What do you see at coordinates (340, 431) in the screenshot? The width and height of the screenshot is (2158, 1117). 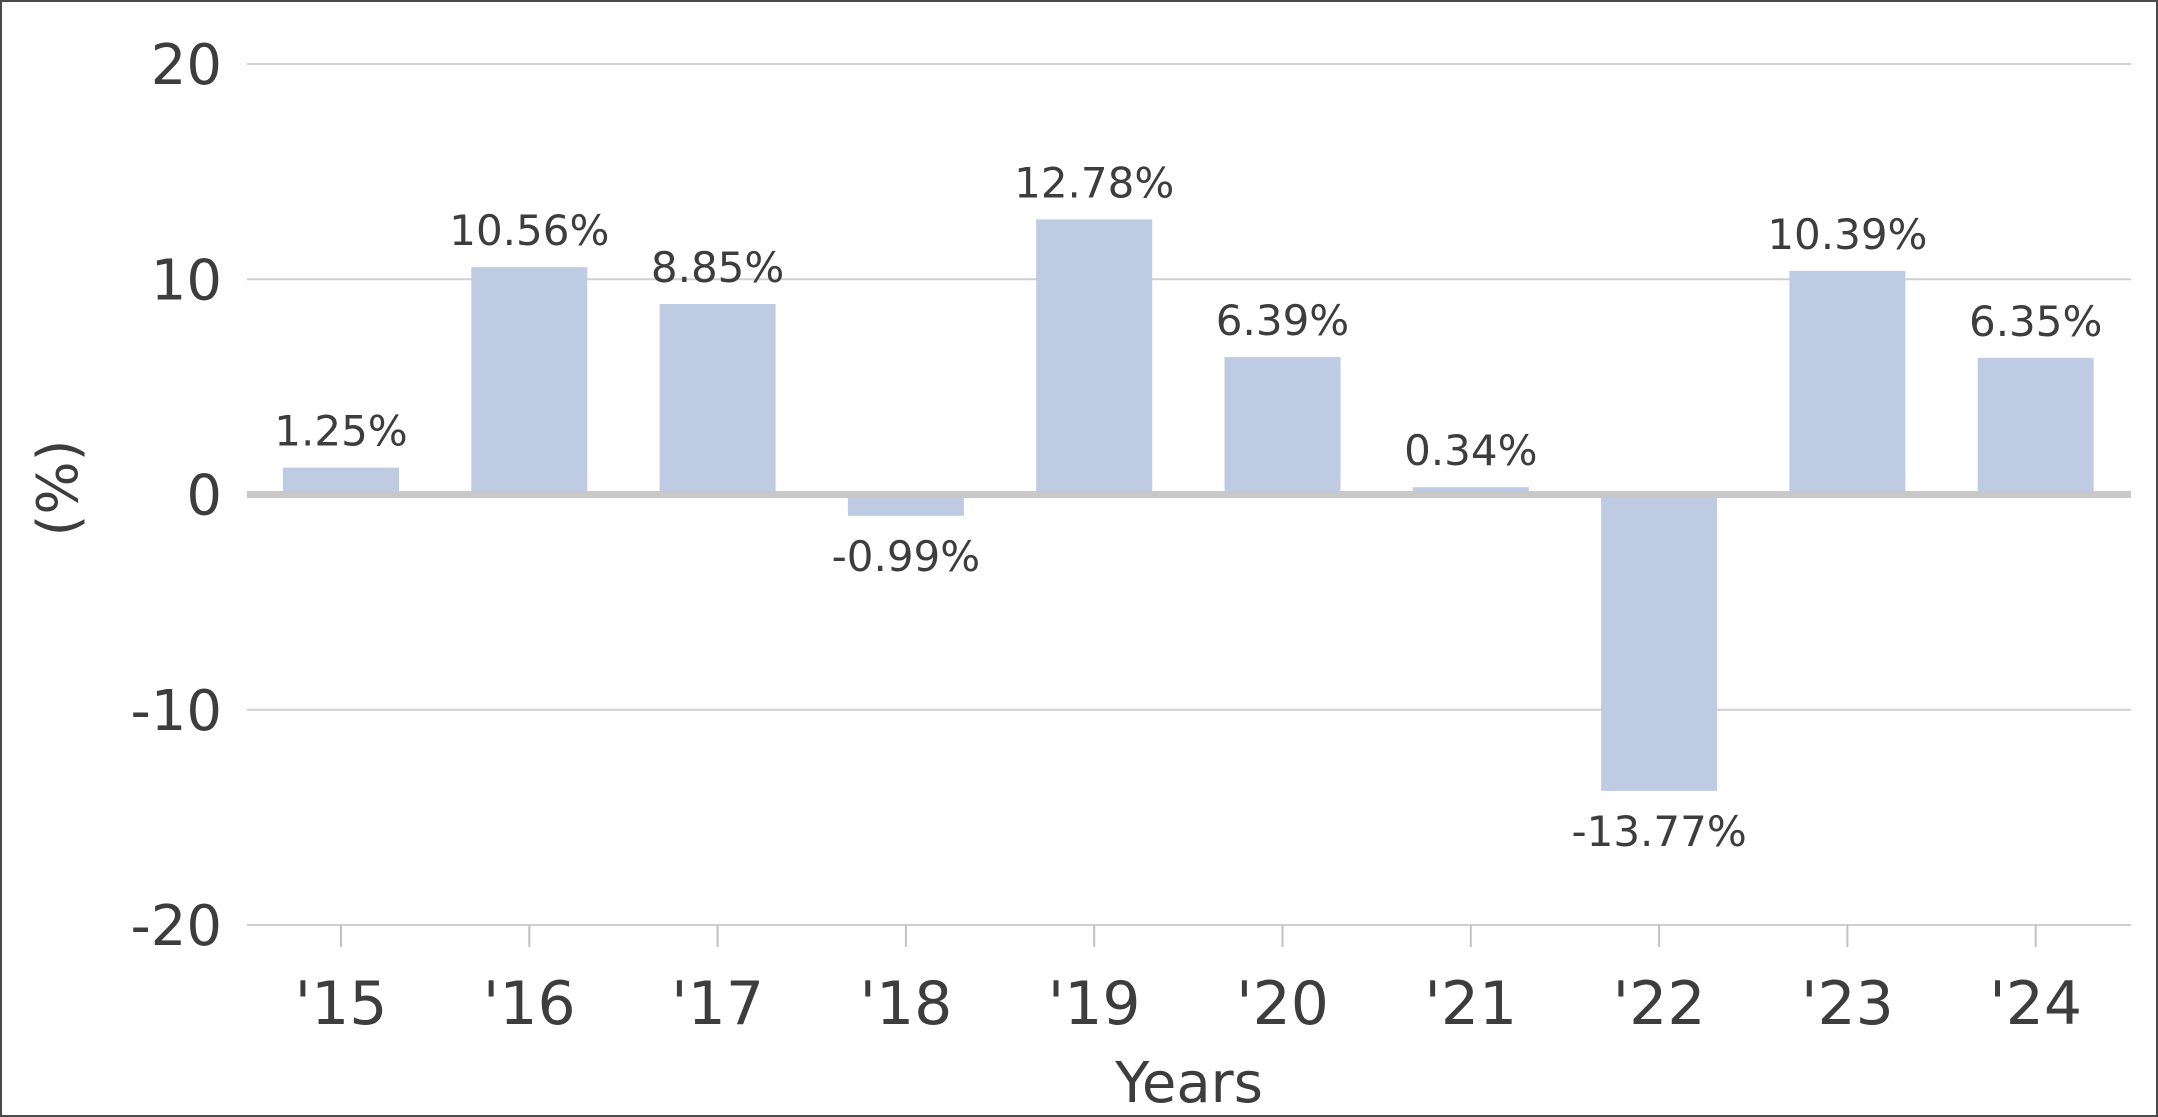 I see `data-label: 1.25%` at bounding box center [340, 431].